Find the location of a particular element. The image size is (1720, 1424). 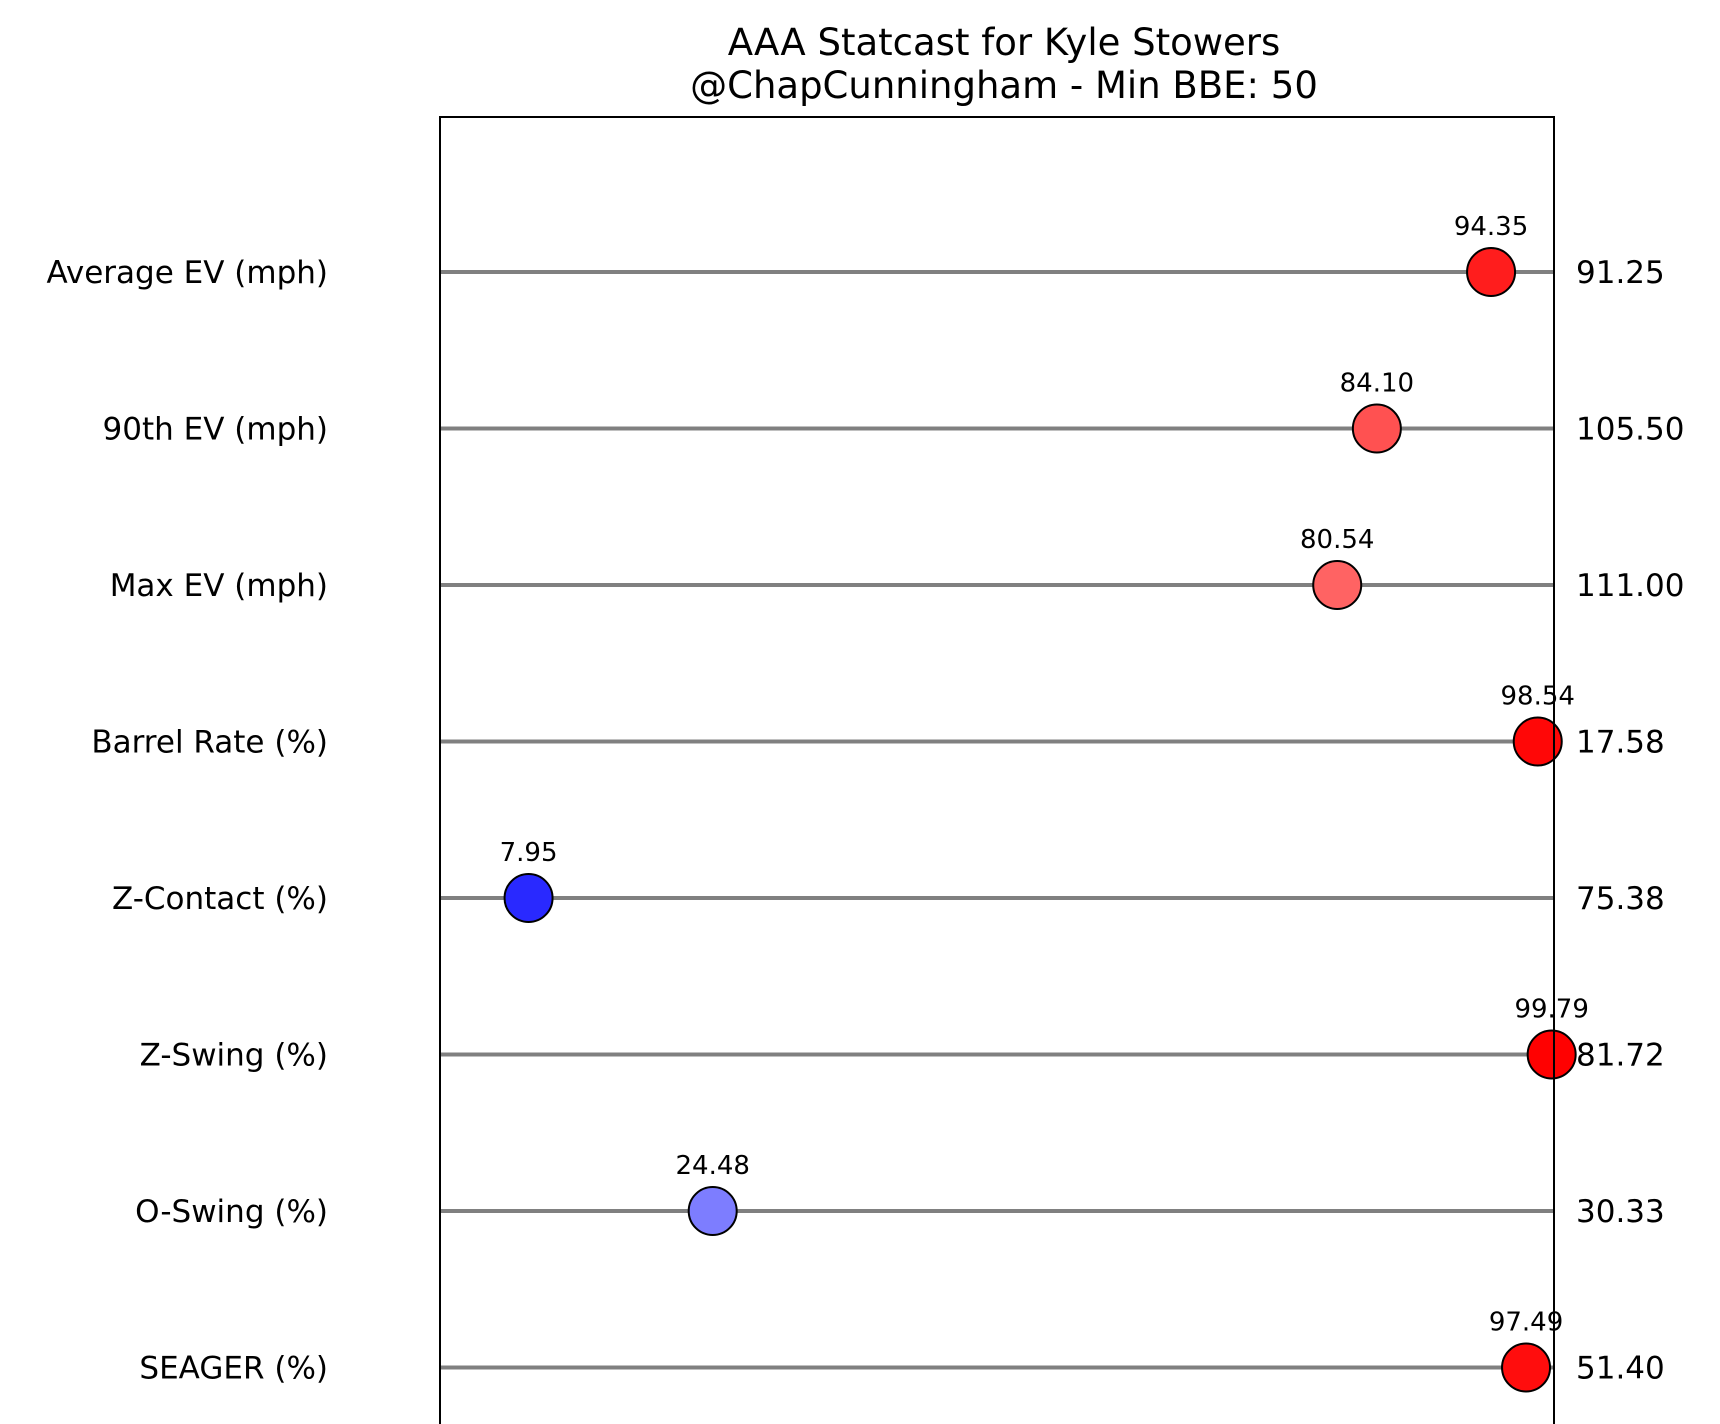

percentile-label: 24.48 is located at coordinates (712, 1166).